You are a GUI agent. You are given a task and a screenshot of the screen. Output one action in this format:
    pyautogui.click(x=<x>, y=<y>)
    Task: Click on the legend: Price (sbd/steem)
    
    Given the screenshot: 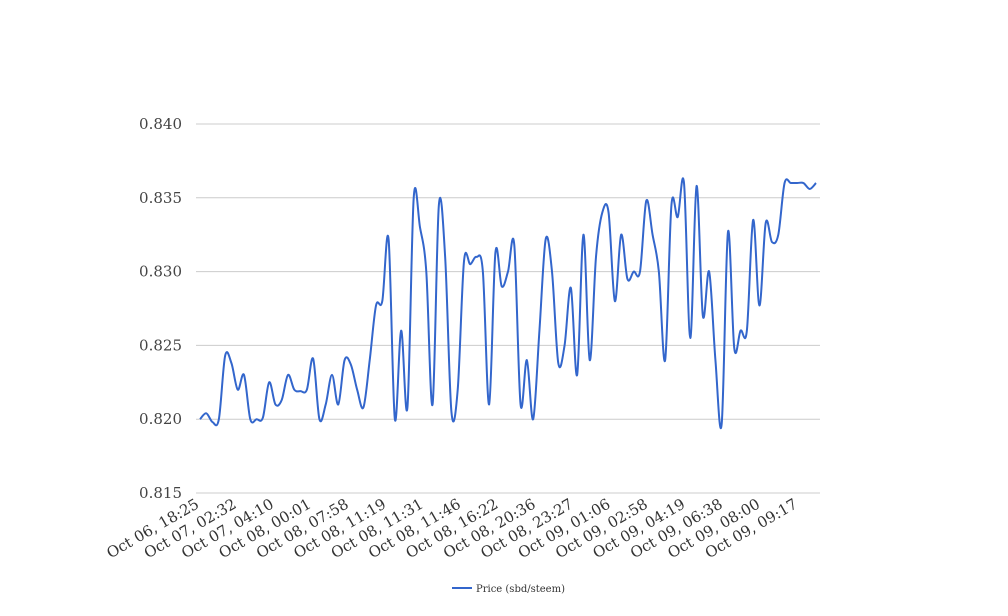 What is the action you would take?
    pyautogui.click(x=508, y=589)
    